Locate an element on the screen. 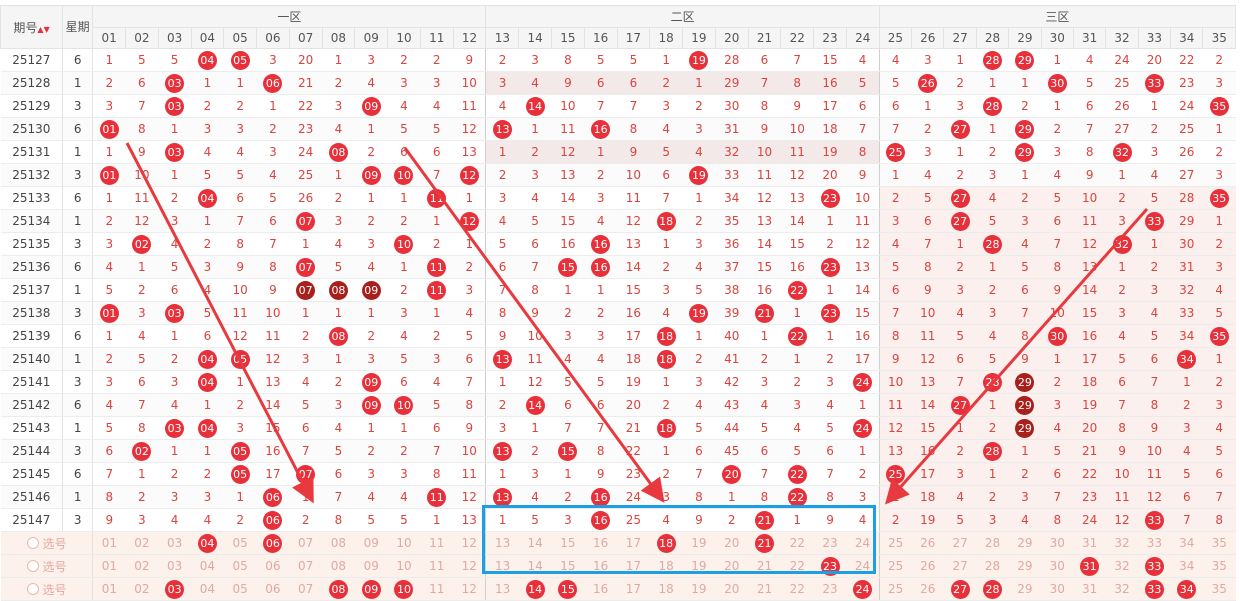 The height and width of the screenshot is (601, 1240). pick-number-cell: 09 is located at coordinates (371, 543).